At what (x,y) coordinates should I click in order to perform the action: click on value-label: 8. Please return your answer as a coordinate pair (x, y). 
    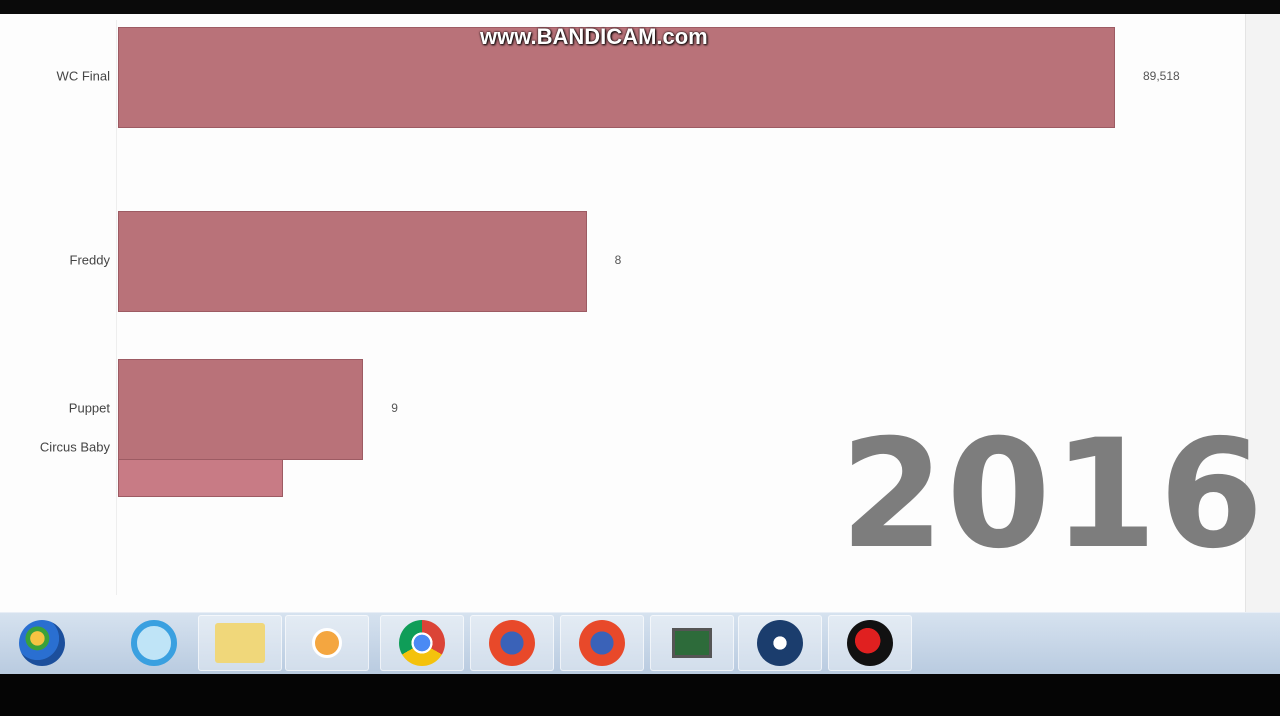
    Looking at the image, I should click on (618, 260).